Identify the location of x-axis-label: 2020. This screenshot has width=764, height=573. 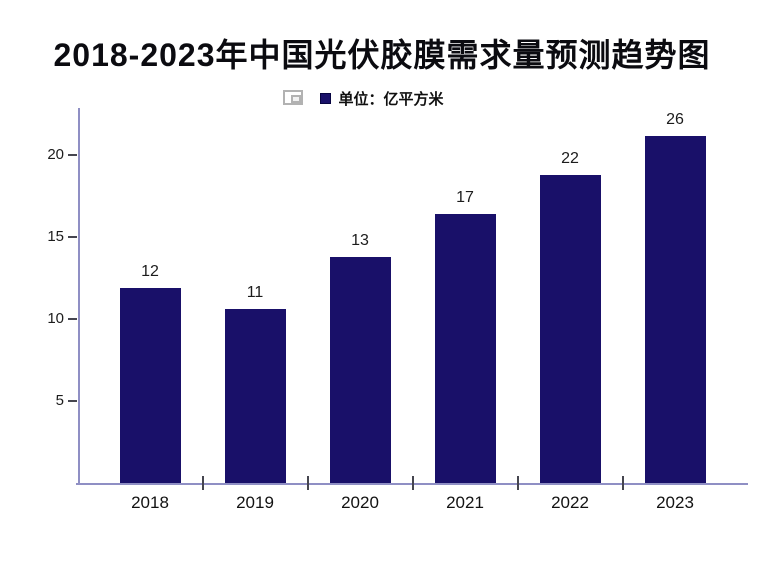
(360, 502).